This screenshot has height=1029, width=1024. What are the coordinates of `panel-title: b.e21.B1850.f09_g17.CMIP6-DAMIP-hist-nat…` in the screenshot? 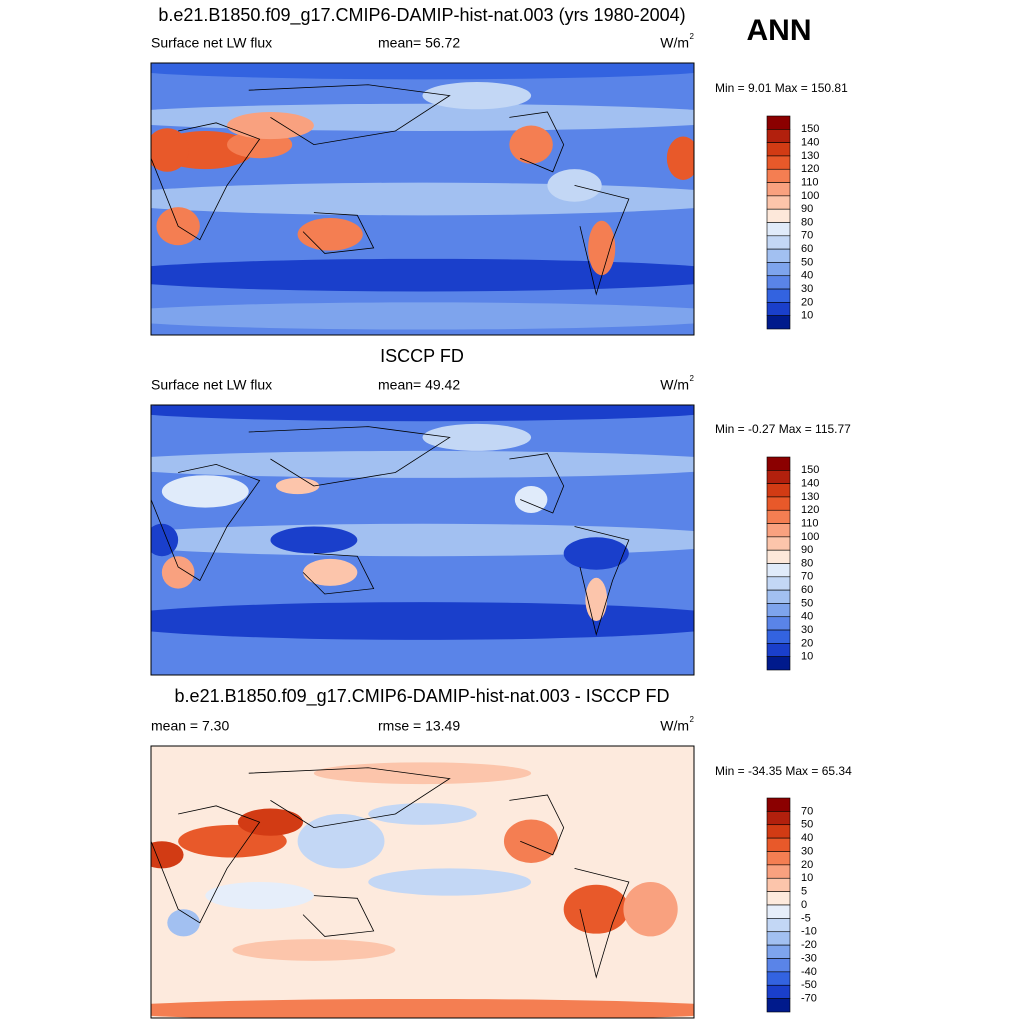 It's located at (422, 696).